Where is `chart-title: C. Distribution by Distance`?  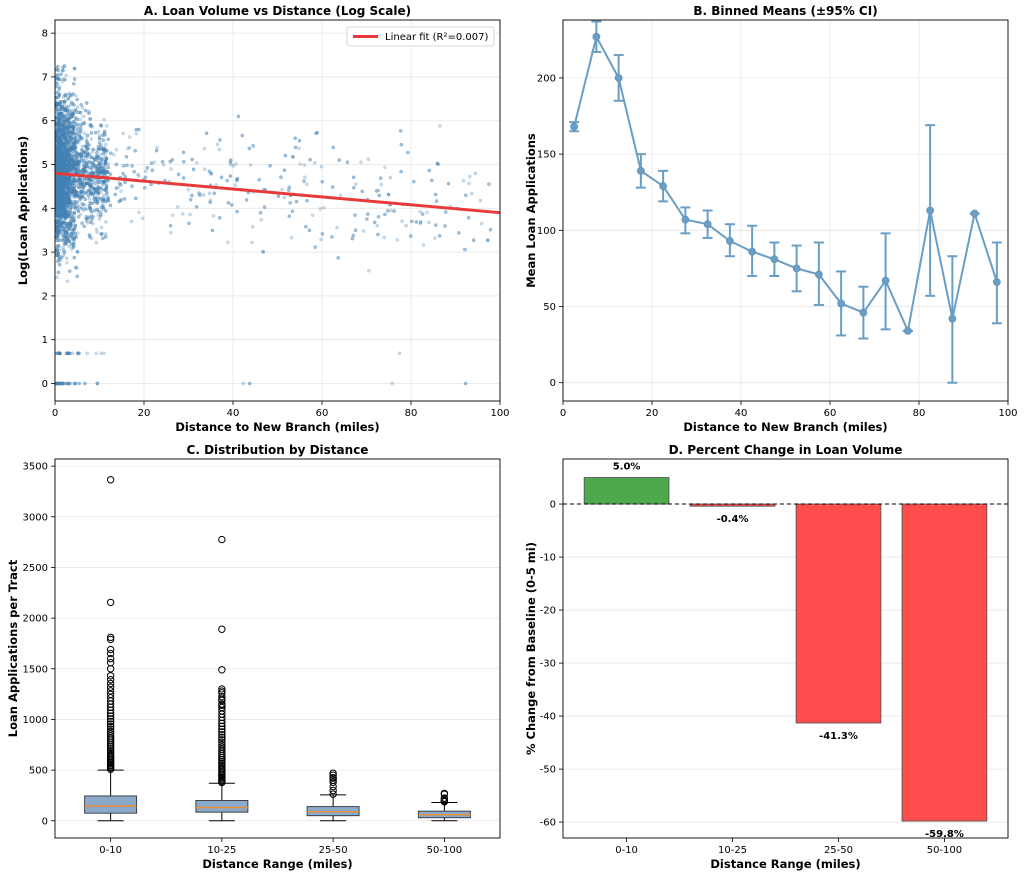 chart-title: C. Distribution by Distance is located at coordinates (278, 450).